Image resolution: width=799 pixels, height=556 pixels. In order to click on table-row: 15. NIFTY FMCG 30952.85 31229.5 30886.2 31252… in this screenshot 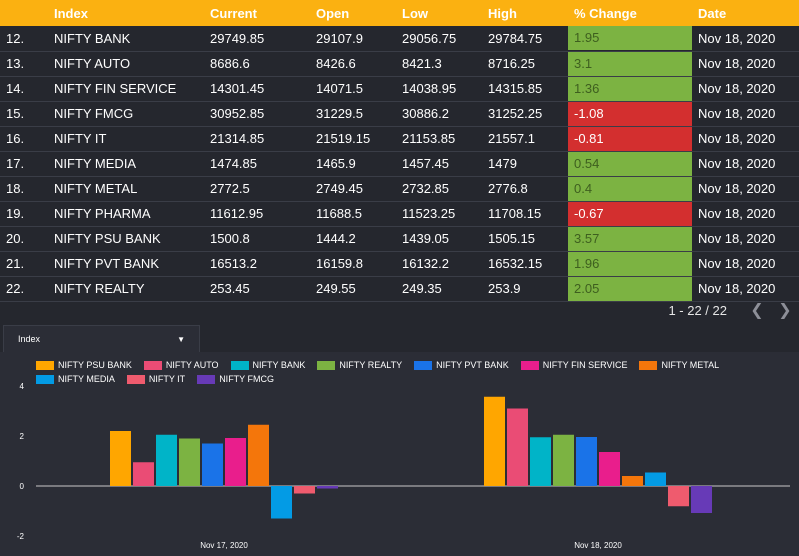, I will do `click(399, 114)`.